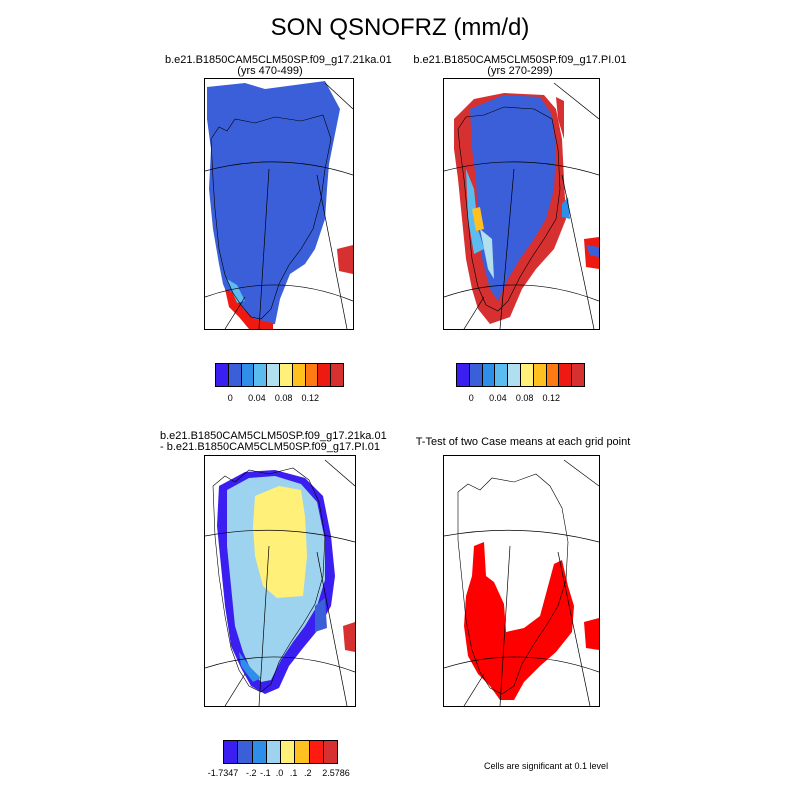  I want to click on significance-note: Cells are significant at 0.1 level, so click(546, 766).